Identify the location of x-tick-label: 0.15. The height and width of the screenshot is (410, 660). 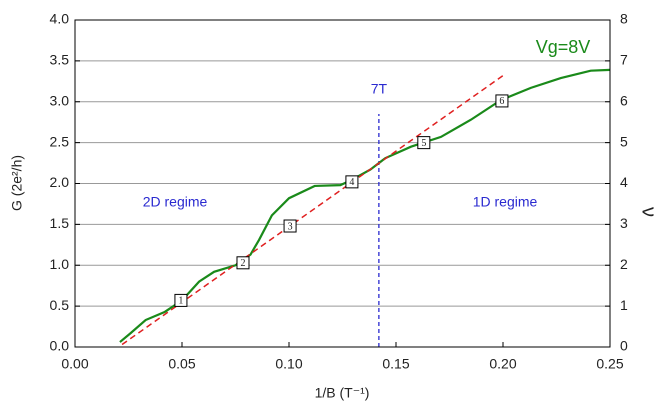
(395, 364).